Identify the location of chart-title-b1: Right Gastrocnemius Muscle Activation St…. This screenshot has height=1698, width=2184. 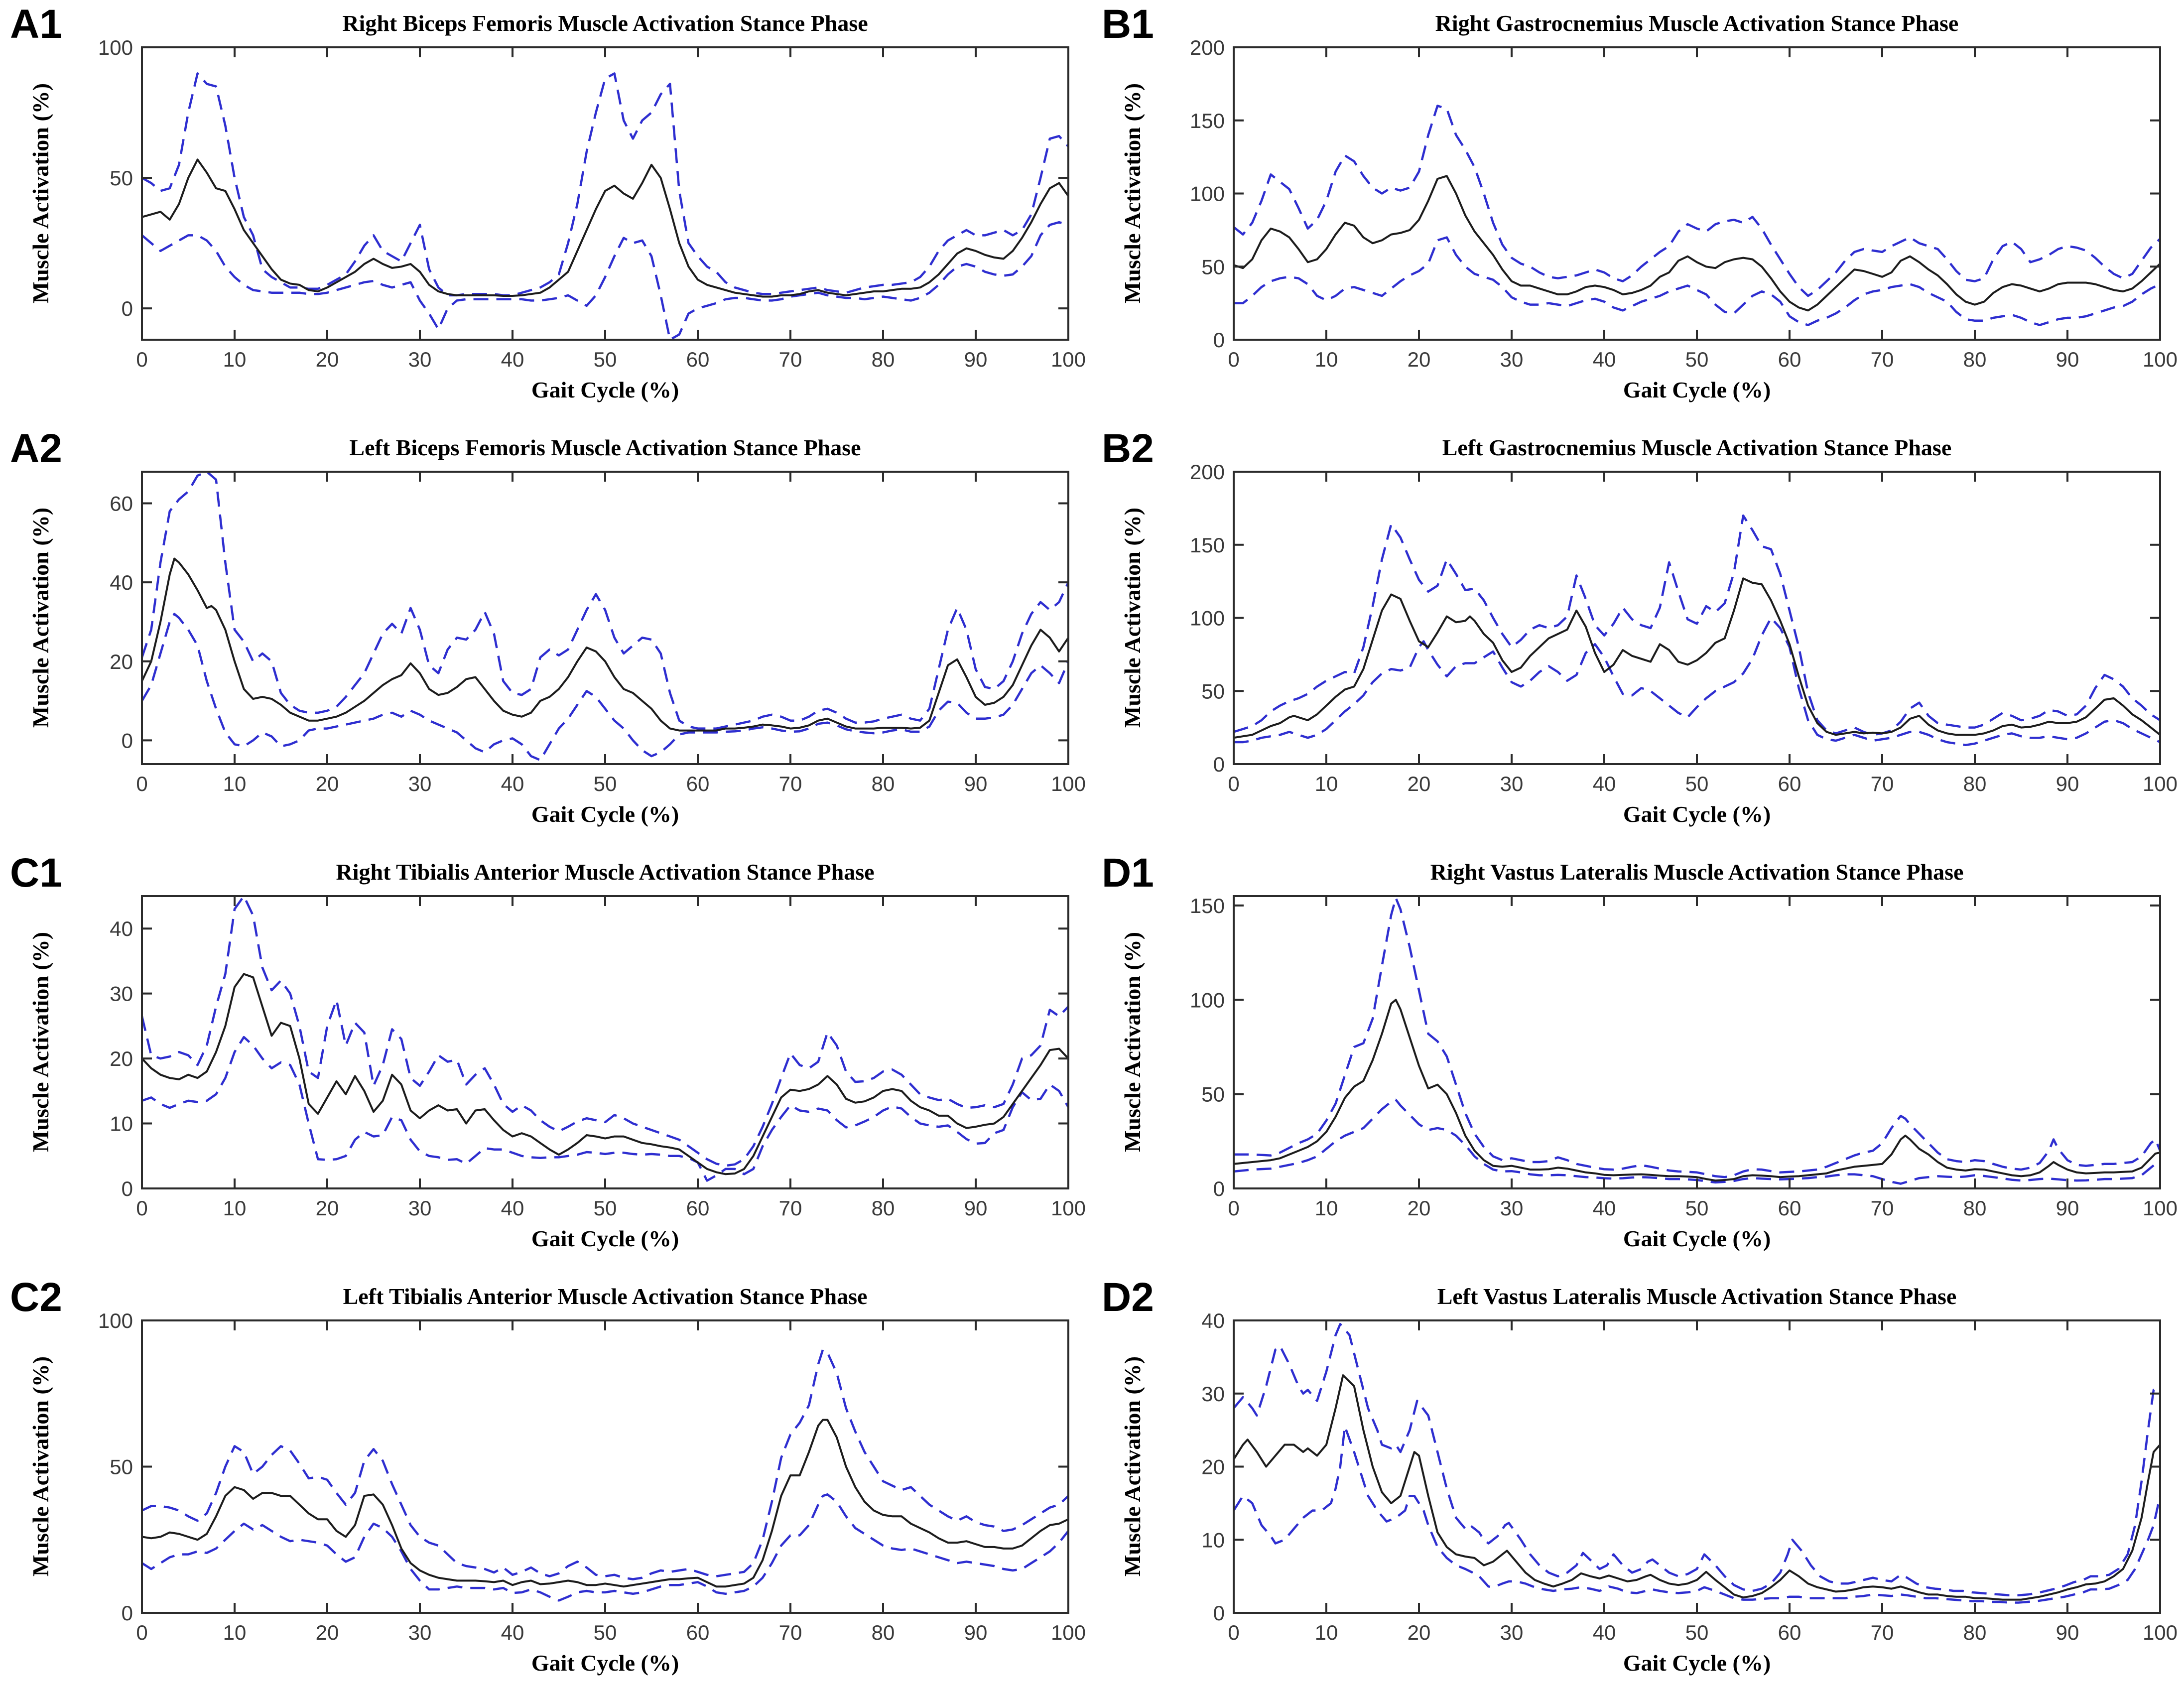
(1697, 23).